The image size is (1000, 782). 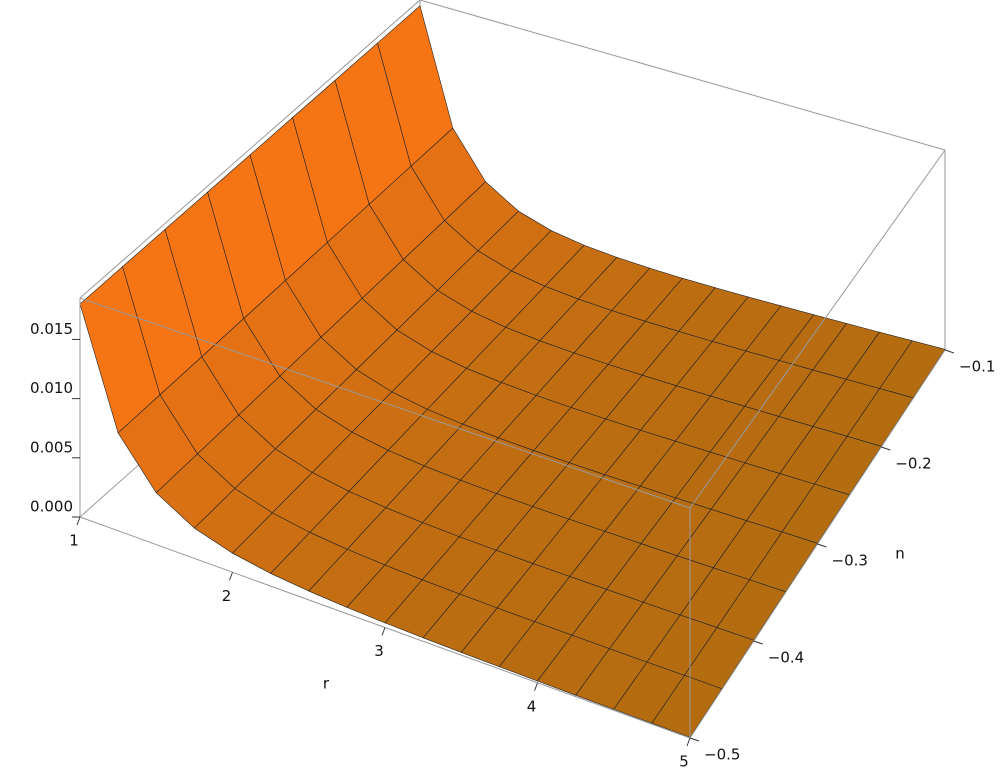 I want to click on y-tick-label: −0.2, so click(x=913, y=464).